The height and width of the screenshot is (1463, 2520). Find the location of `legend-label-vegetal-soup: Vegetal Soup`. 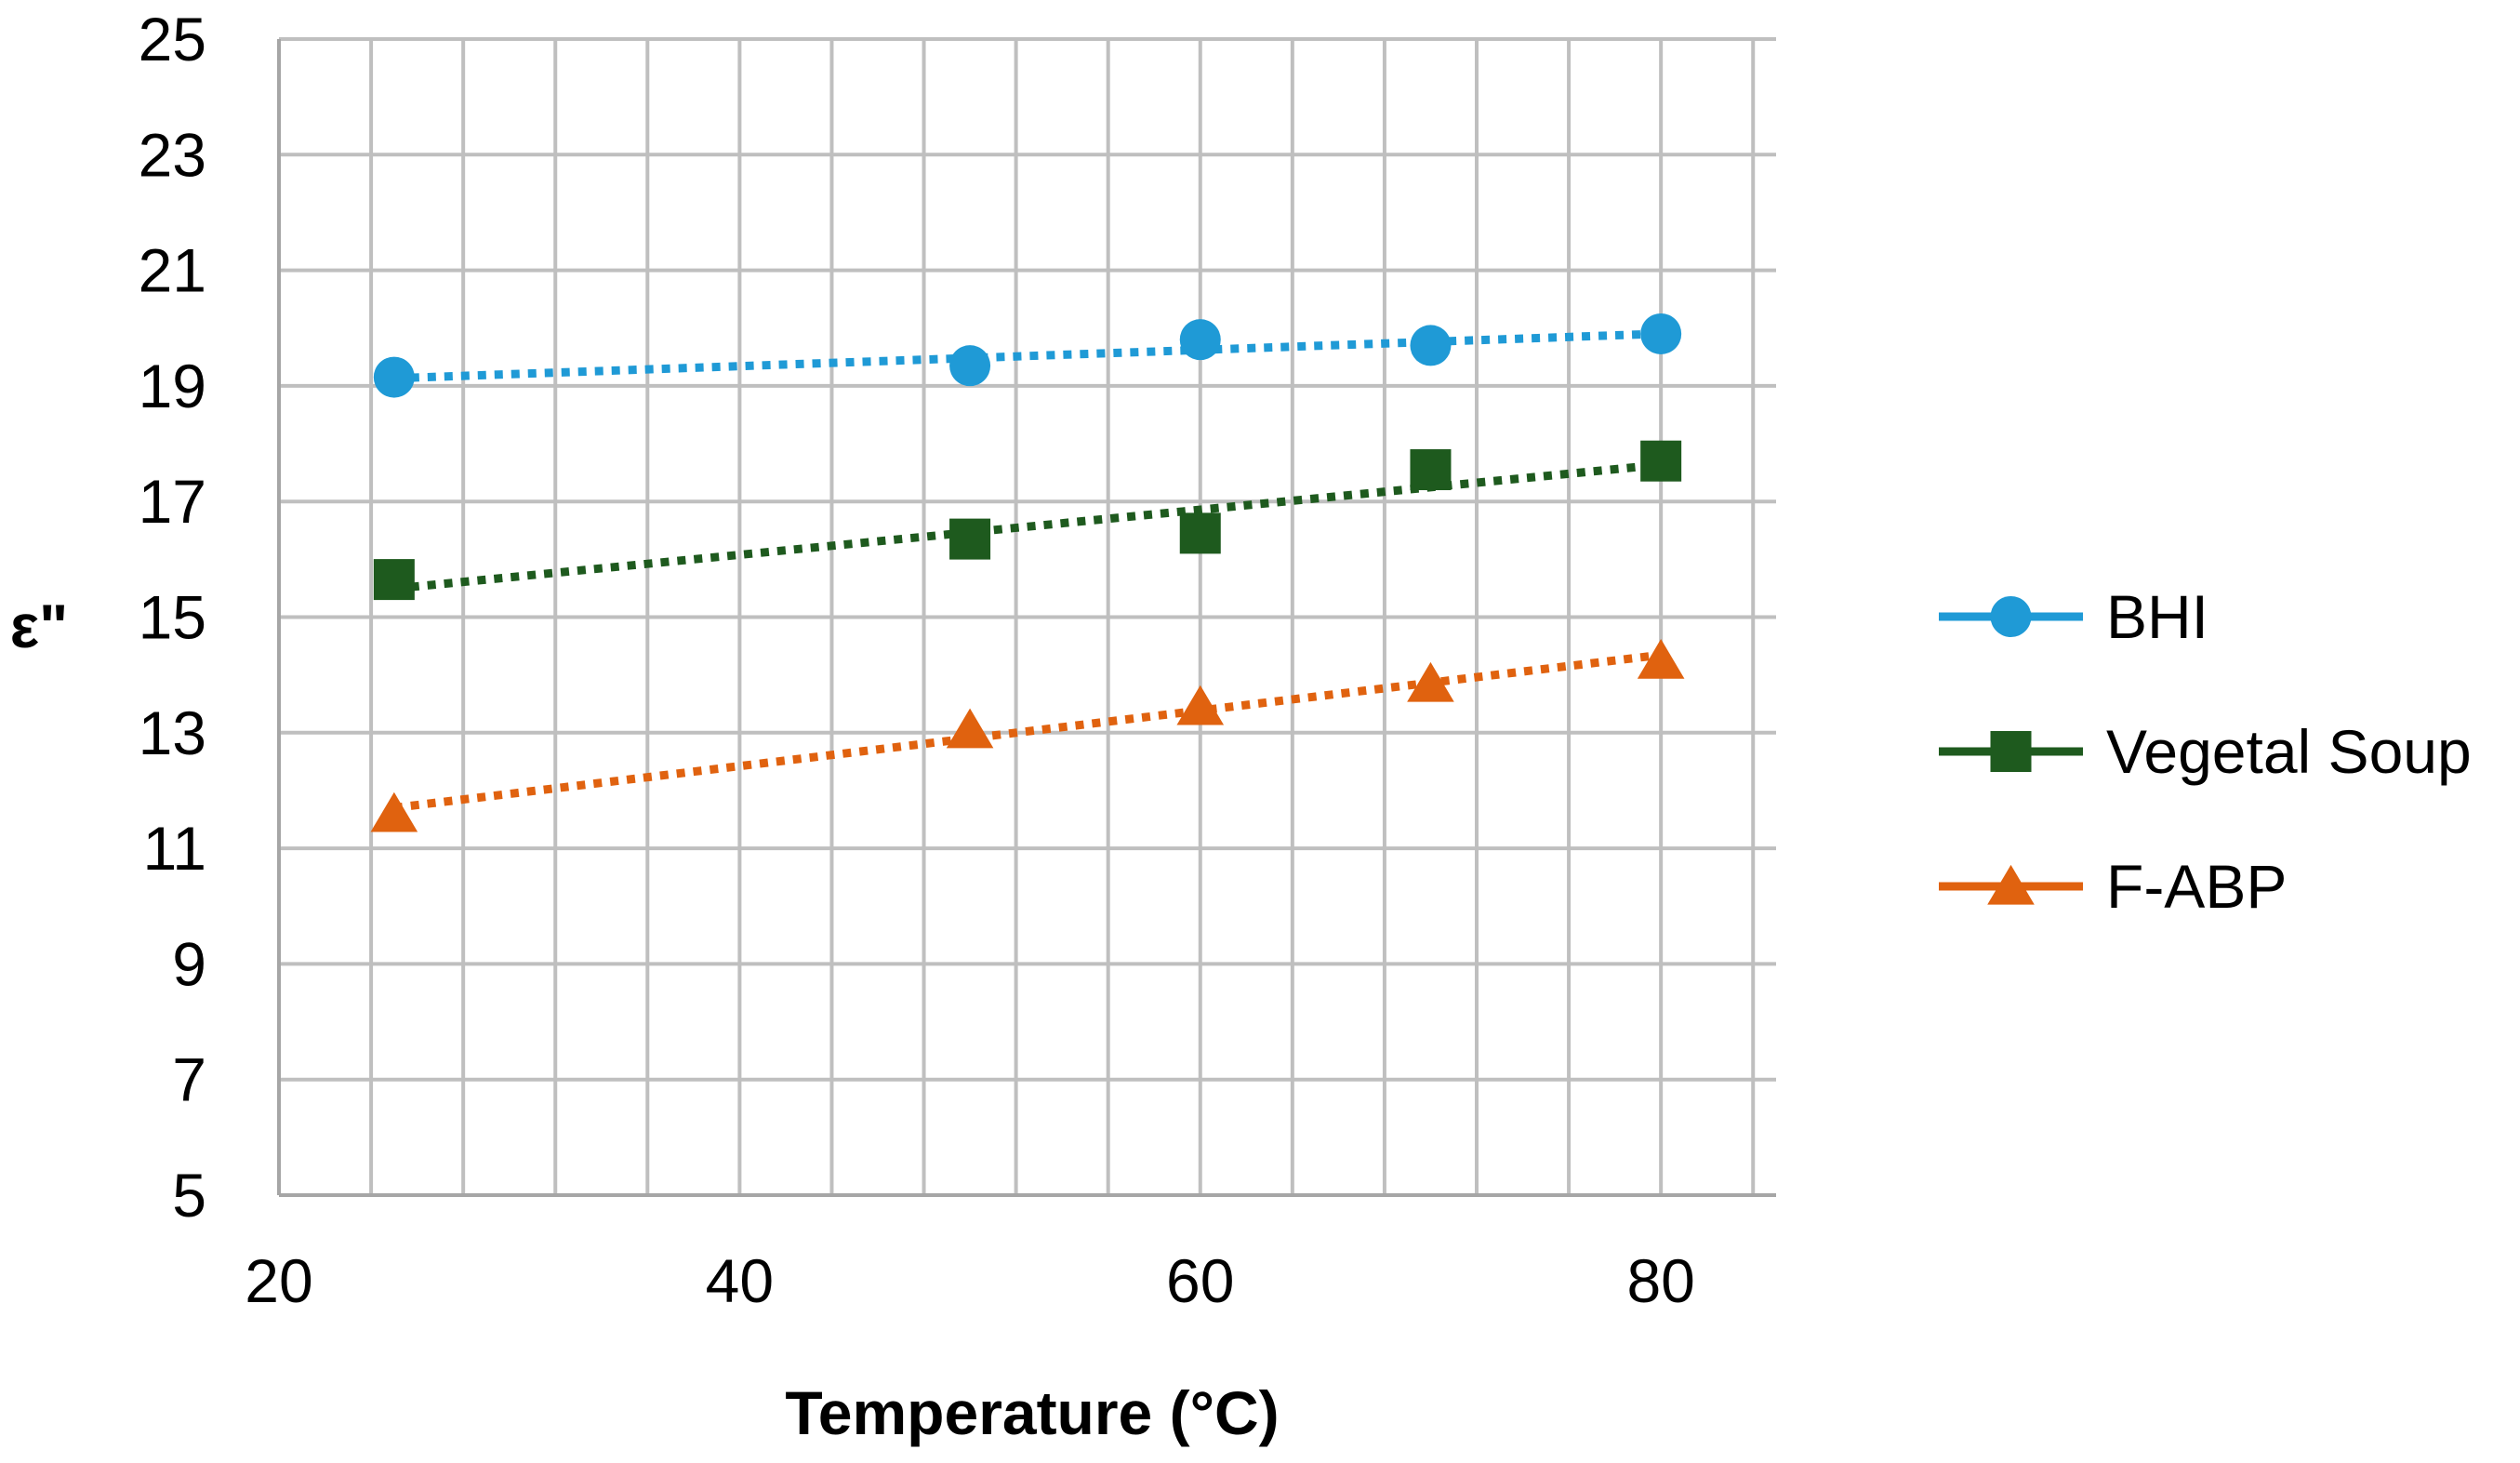

legend-label-vegetal-soup: Vegetal Soup is located at coordinates (2289, 752).